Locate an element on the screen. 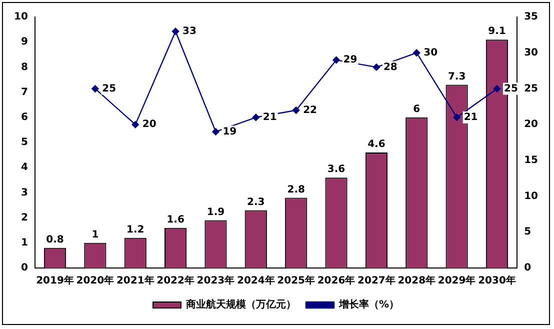  y-tick-label: 9 is located at coordinates (24, 42).